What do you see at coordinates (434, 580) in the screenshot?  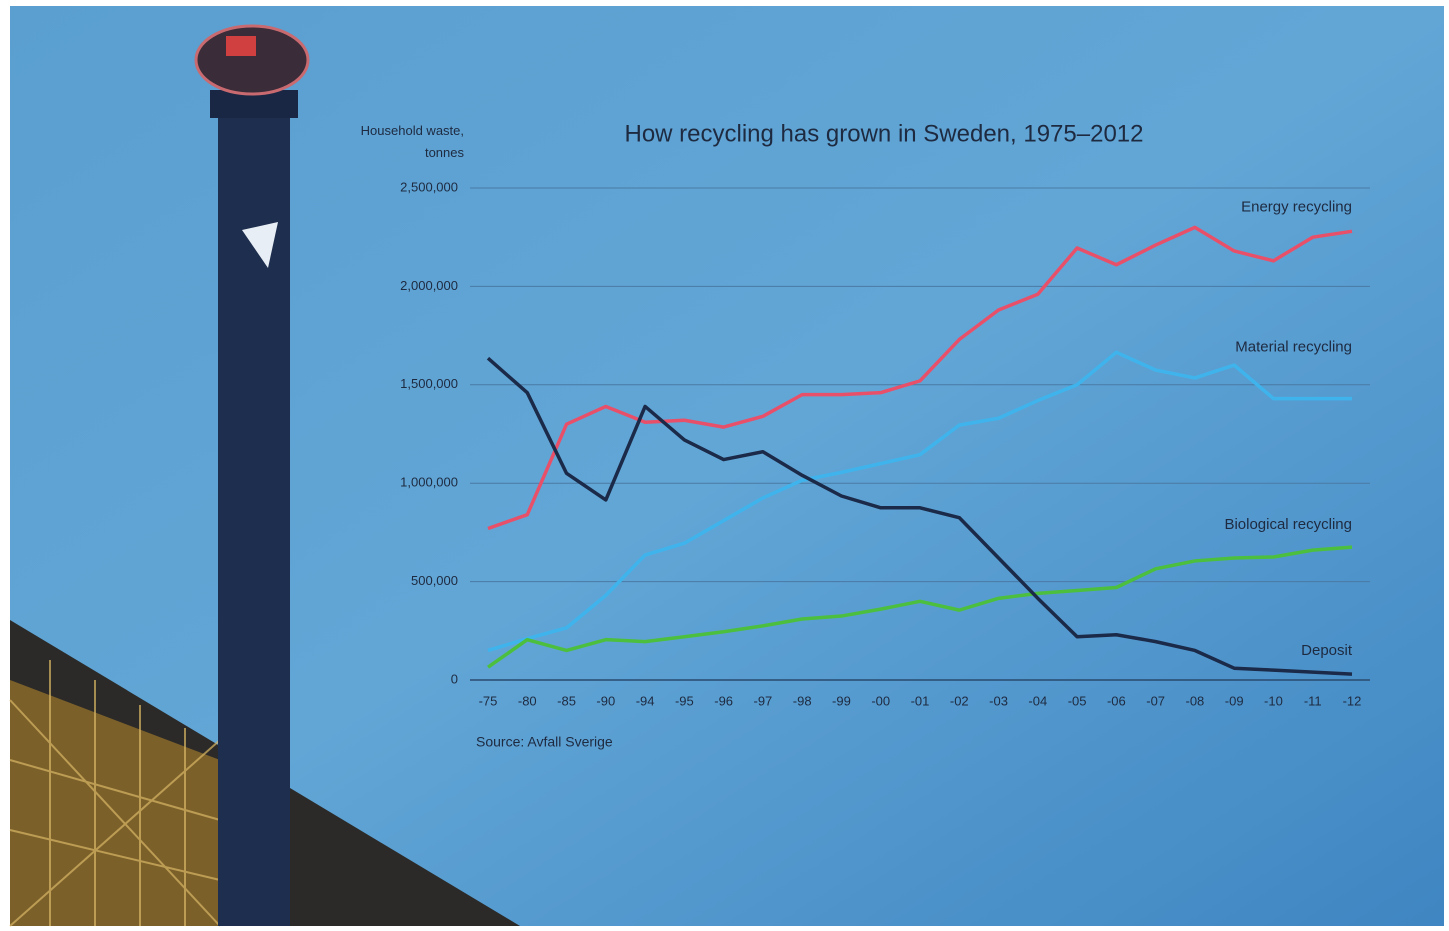 I see `y-tick-label: 500,000` at bounding box center [434, 580].